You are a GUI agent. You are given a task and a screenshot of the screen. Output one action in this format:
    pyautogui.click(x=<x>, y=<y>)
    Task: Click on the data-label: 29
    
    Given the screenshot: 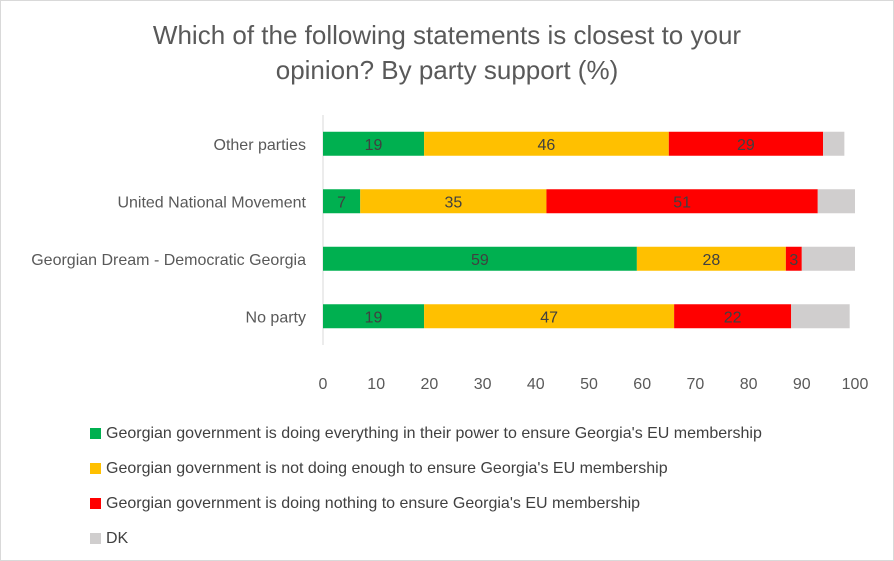 What is the action you would take?
    pyautogui.click(x=746, y=145)
    